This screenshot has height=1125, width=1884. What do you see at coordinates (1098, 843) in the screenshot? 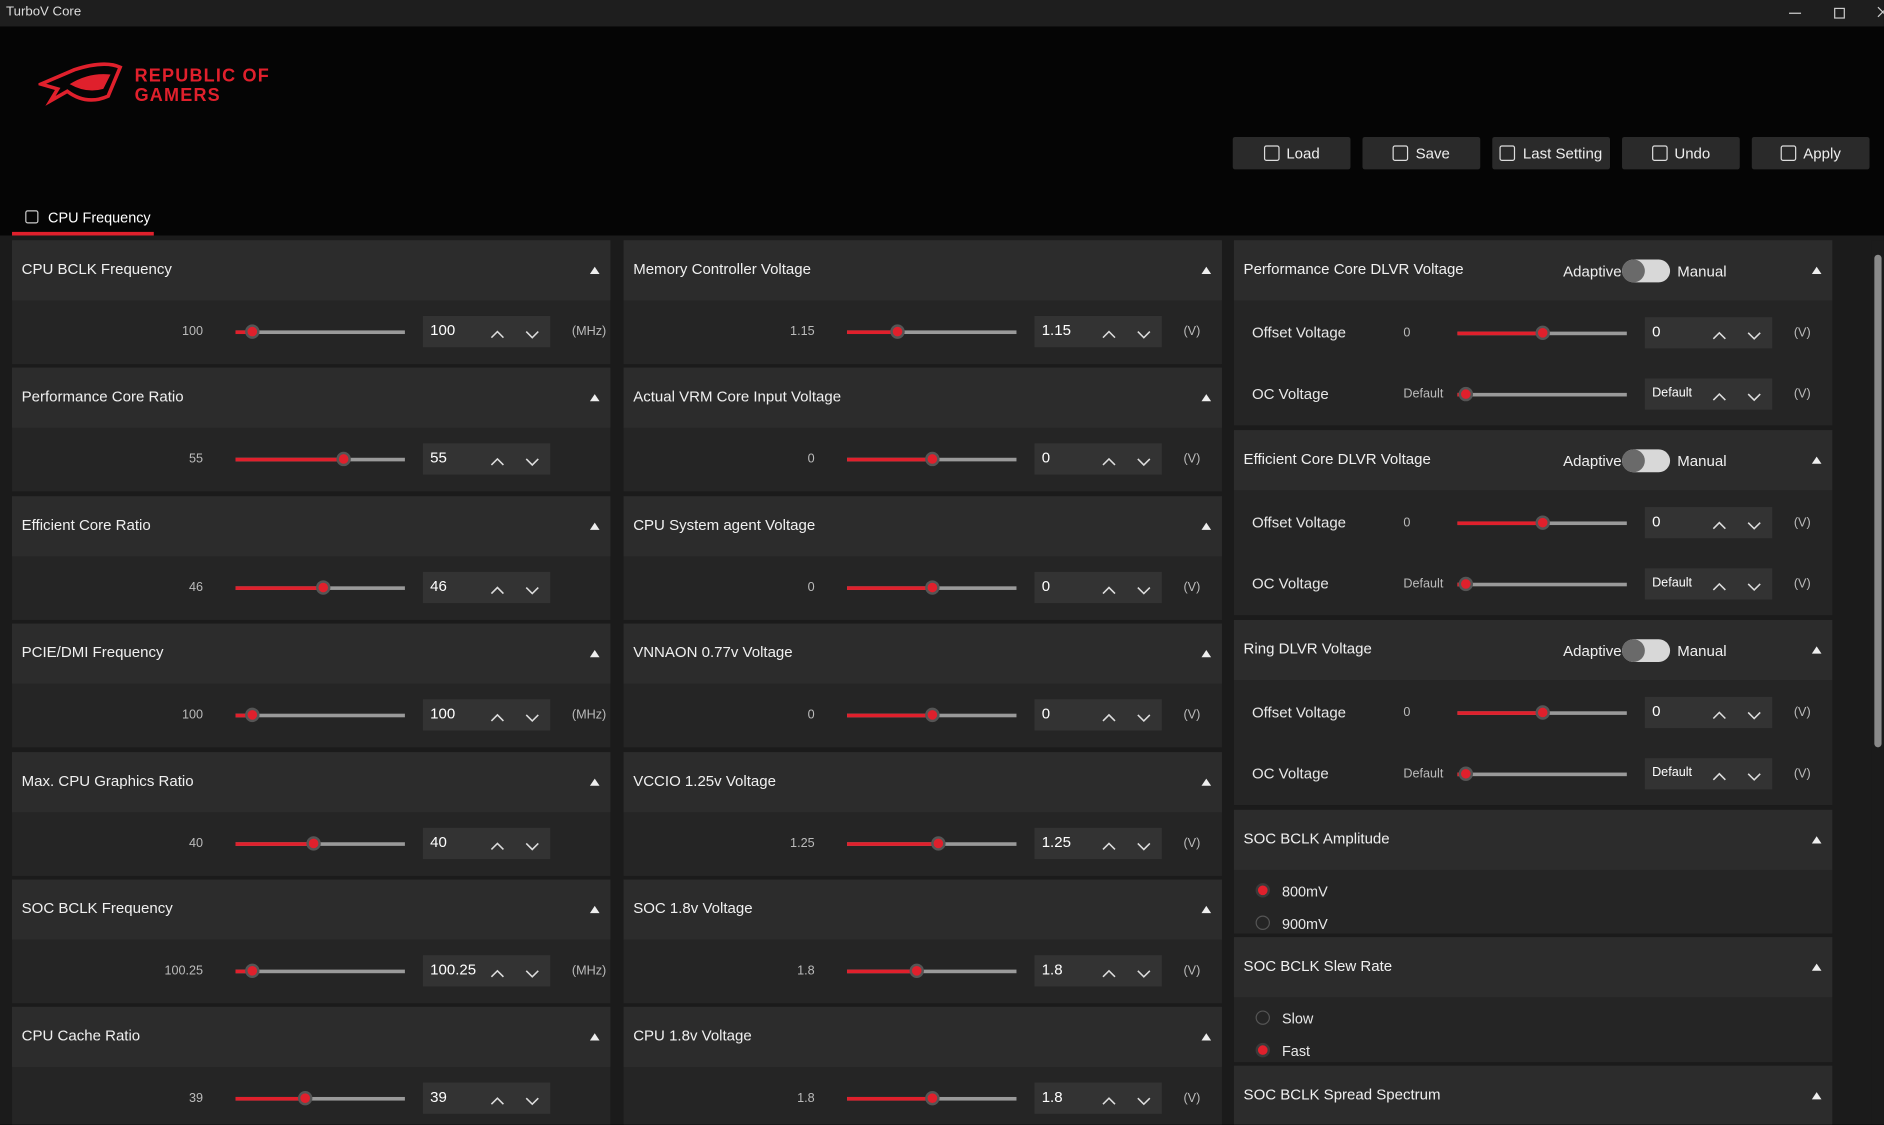
I see `value-input: 1.25` at bounding box center [1098, 843].